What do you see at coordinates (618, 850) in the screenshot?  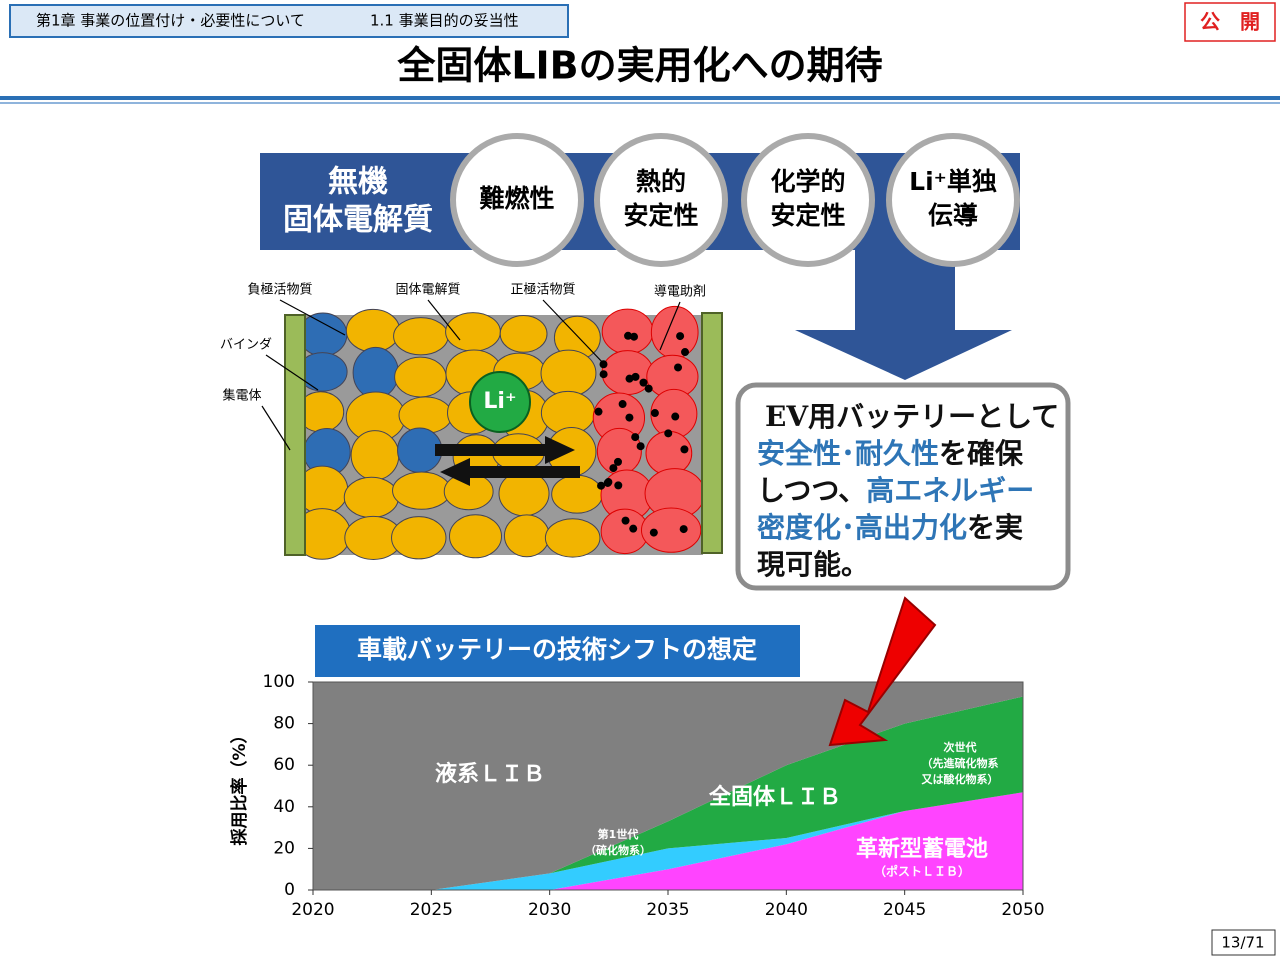 I see `series-sublabel: （硫化物系）` at bounding box center [618, 850].